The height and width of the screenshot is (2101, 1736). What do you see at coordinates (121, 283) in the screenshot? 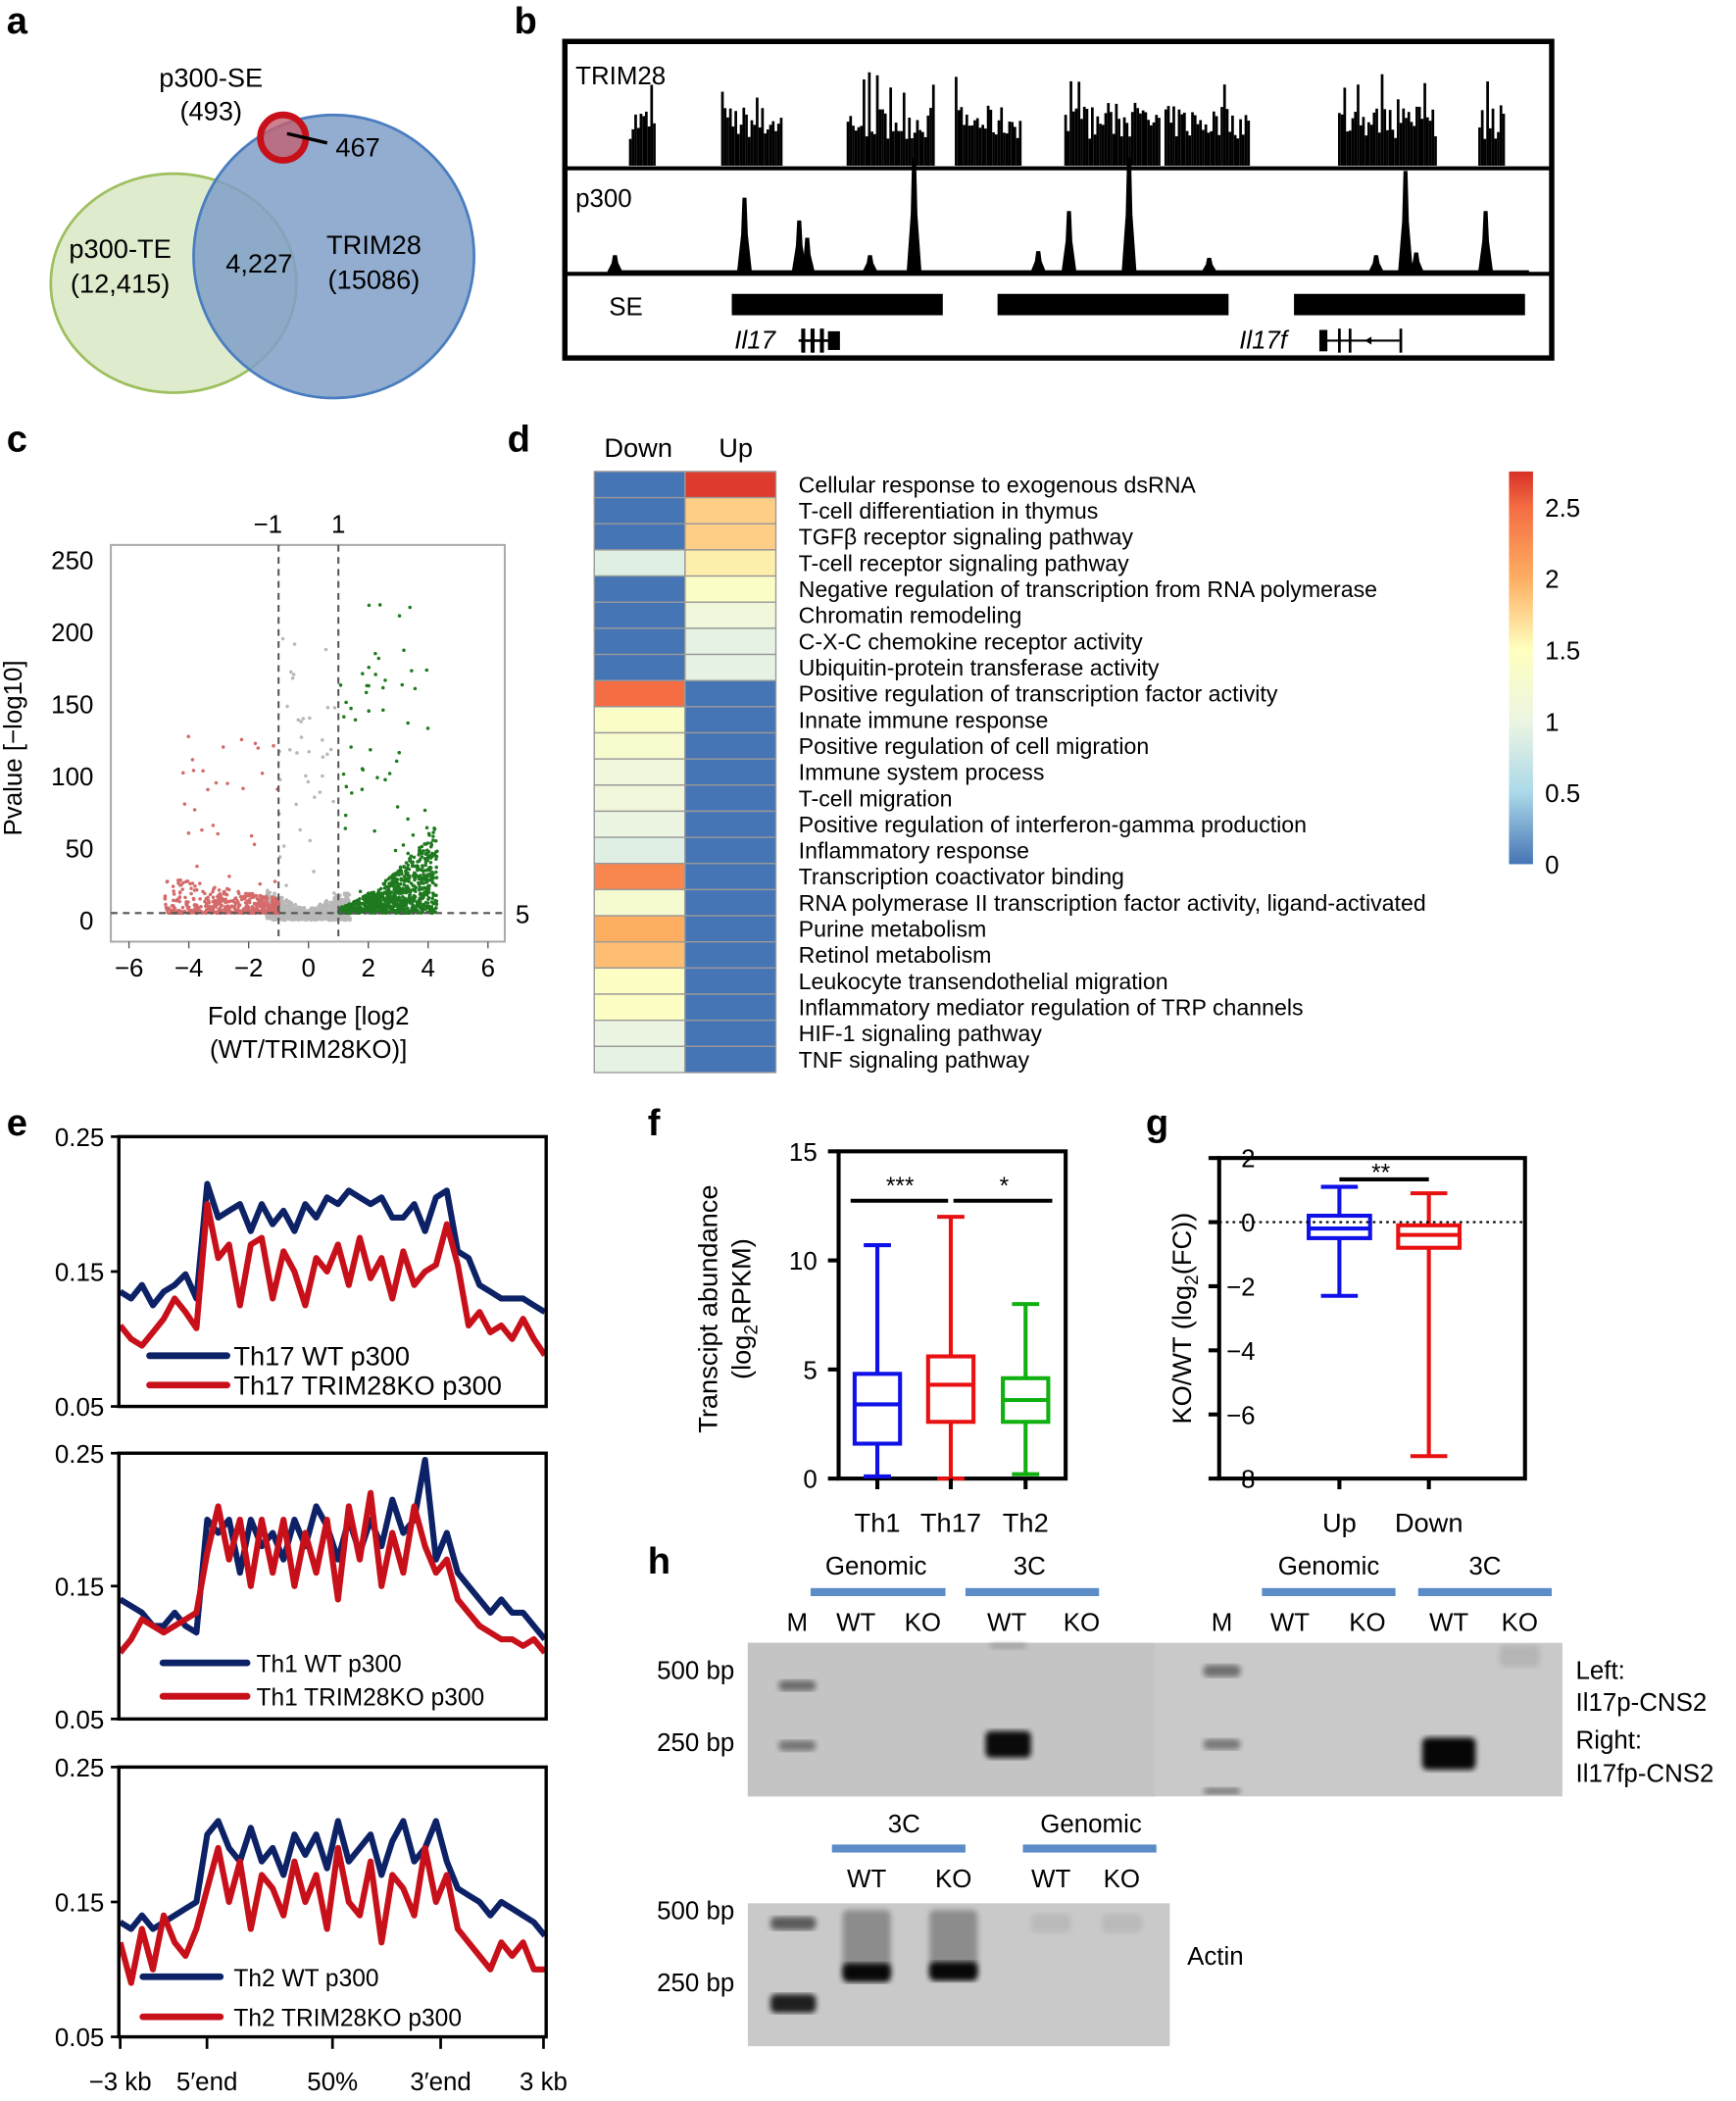
I see `venn-te-count: (12,415)` at bounding box center [121, 283].